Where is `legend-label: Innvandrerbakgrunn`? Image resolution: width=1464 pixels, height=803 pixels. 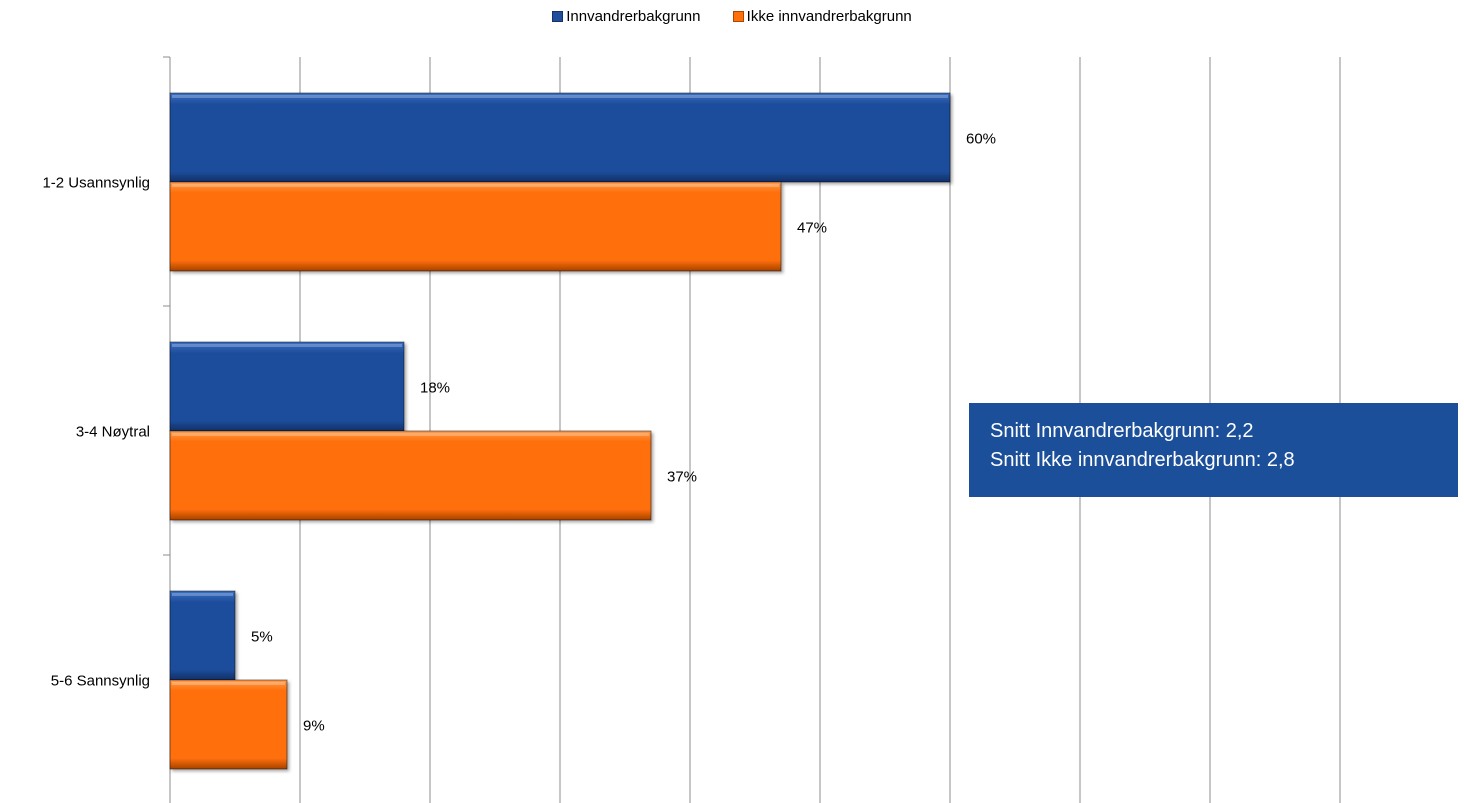
legend-label: Innvandrerbakgrunn is located at coordinates (633, 16).